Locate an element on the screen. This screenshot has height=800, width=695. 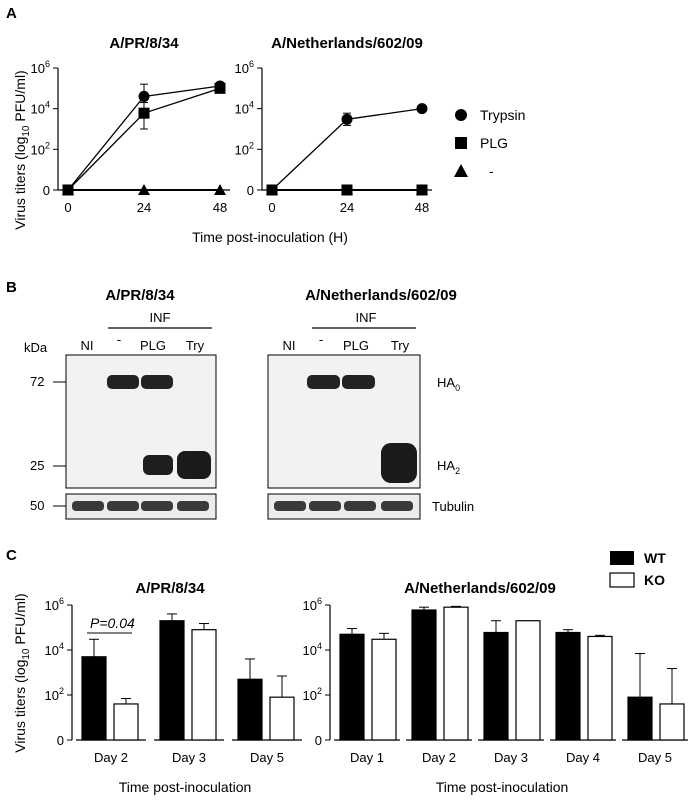
blot1-lane-plg: PLG is located at coordinates (153, 345).